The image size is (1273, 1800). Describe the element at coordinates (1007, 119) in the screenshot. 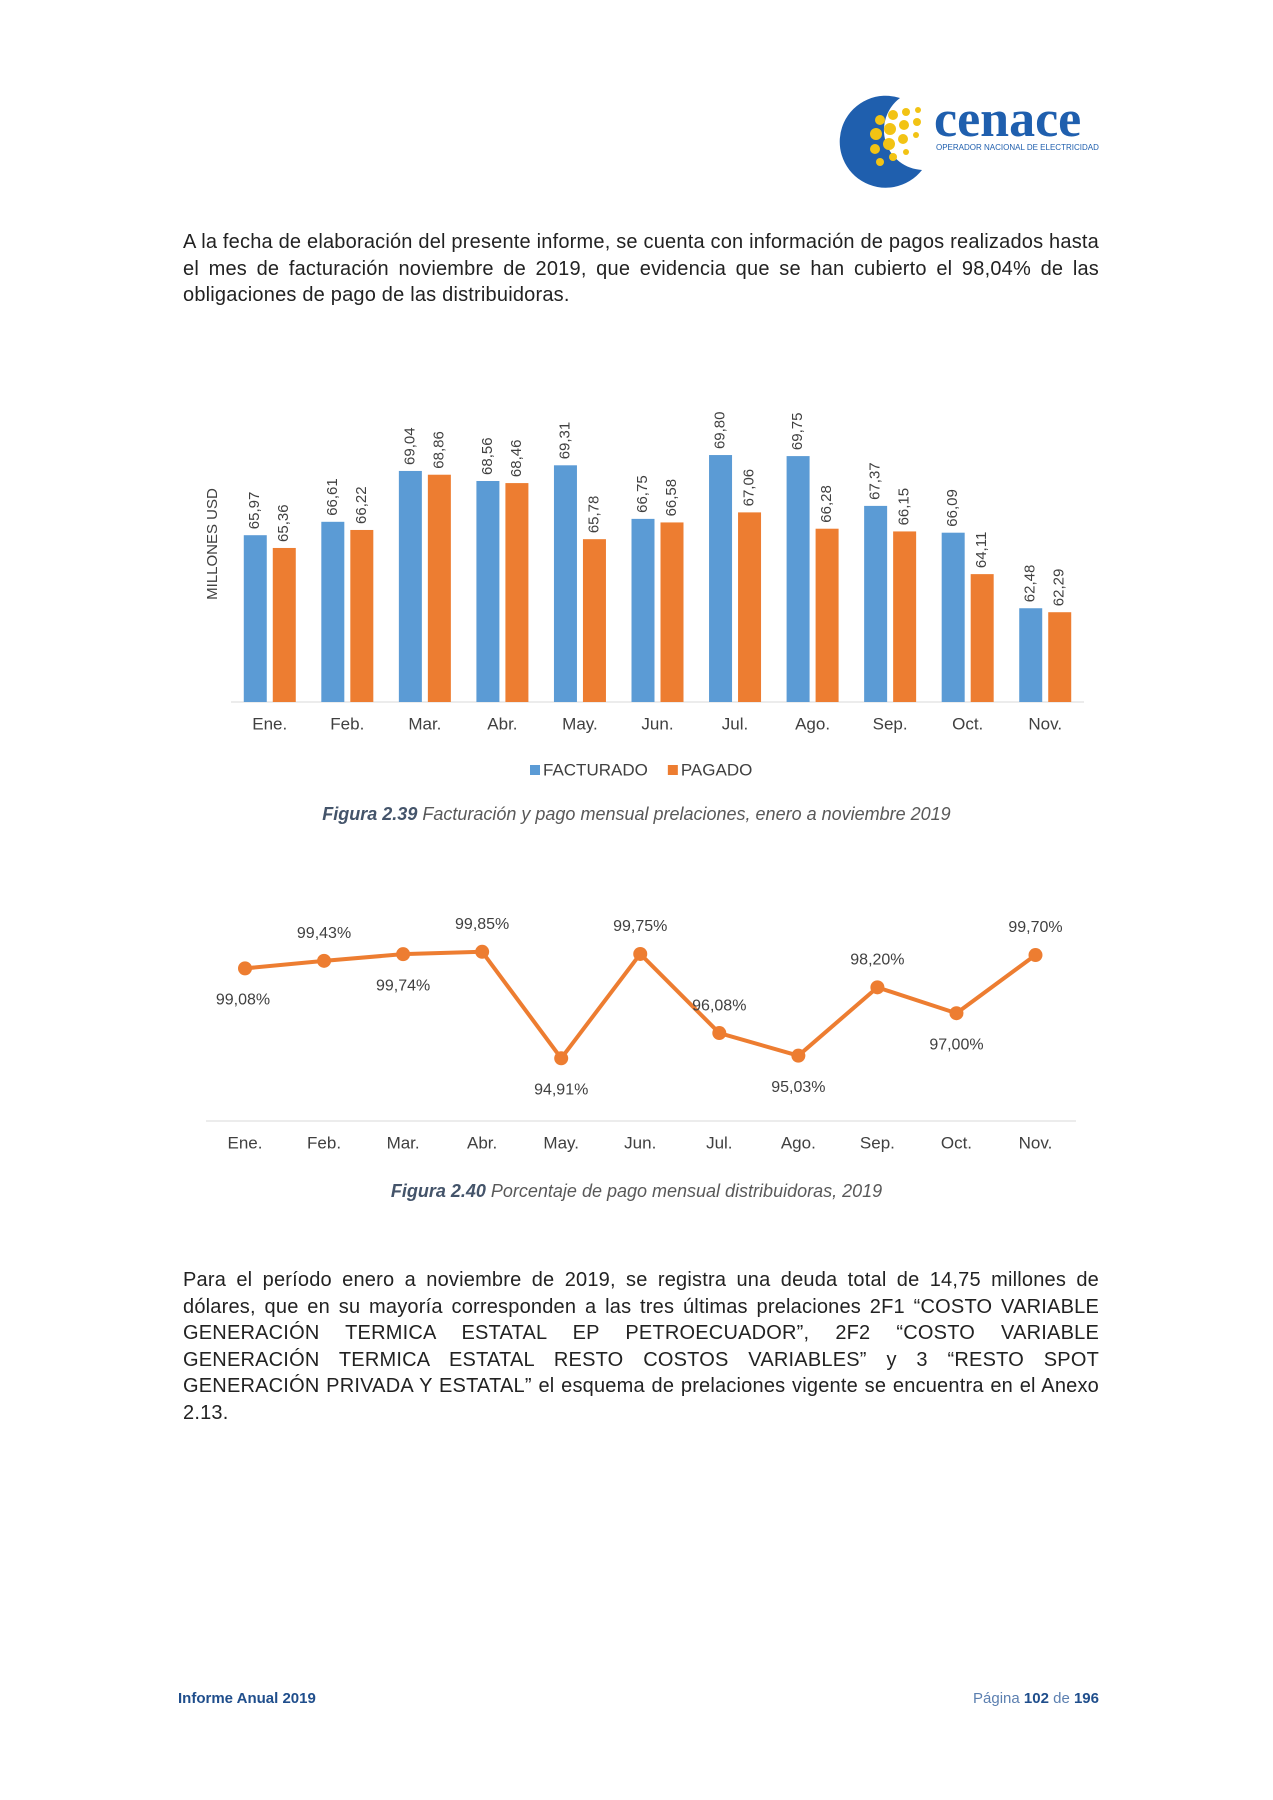

I see `logo-name: cenace` at that location.